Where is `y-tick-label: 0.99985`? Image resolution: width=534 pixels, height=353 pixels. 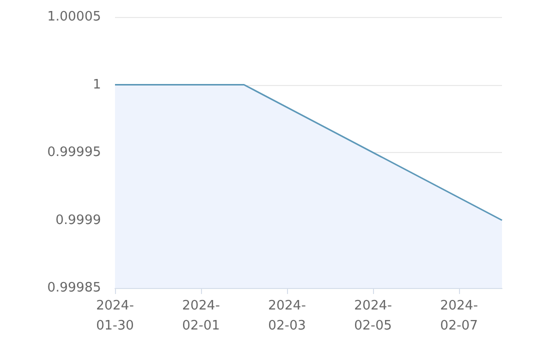 y-tick-label: 0.99985 is located at coordinates (74, 288).